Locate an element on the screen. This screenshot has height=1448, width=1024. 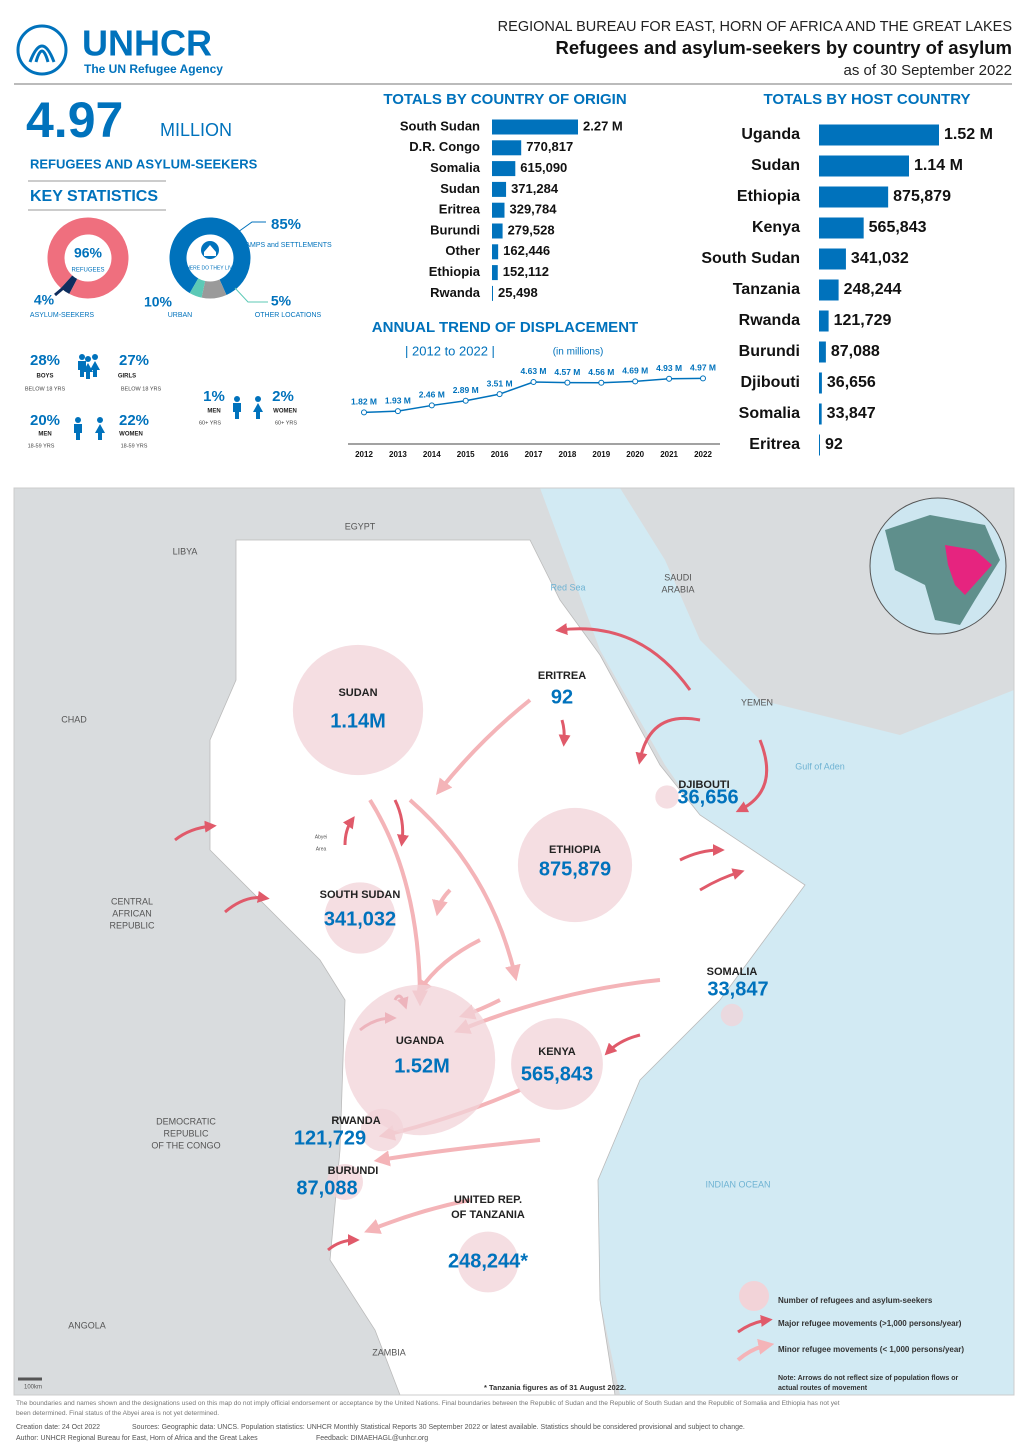
country-label: EGYPT is located at coordinates (360, 526).